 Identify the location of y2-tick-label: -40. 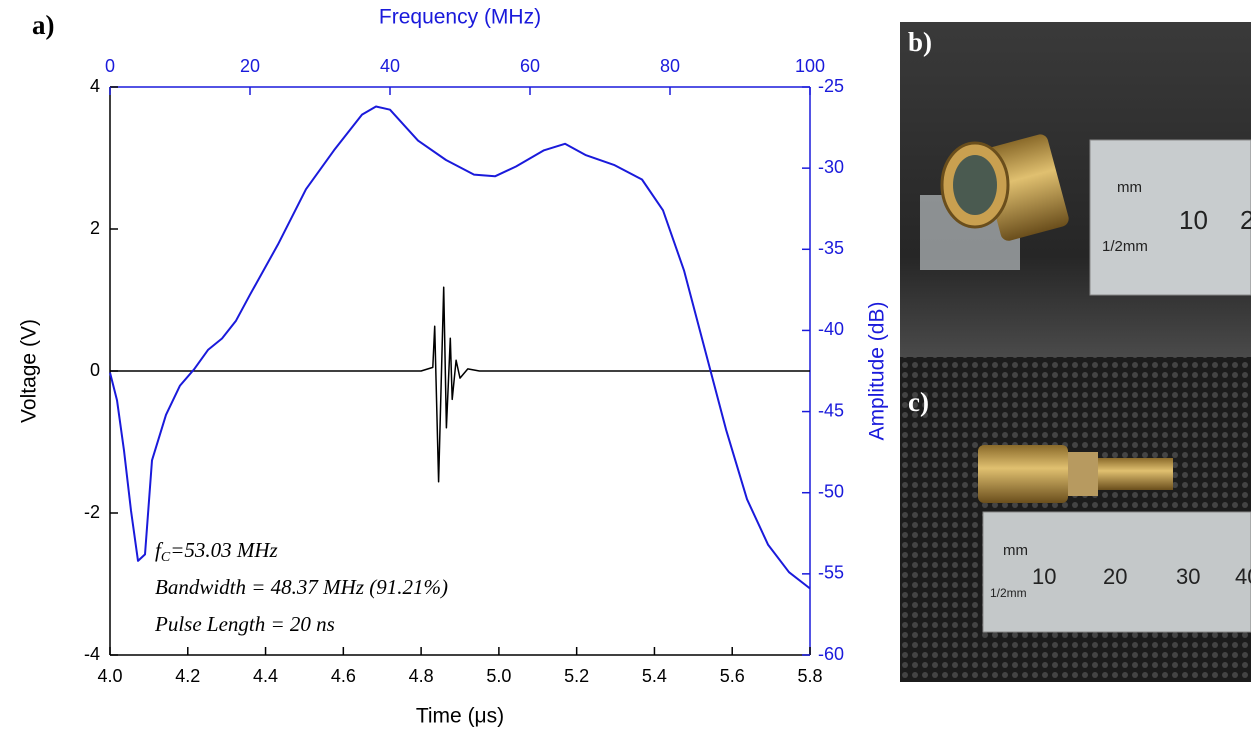
(831, 329).